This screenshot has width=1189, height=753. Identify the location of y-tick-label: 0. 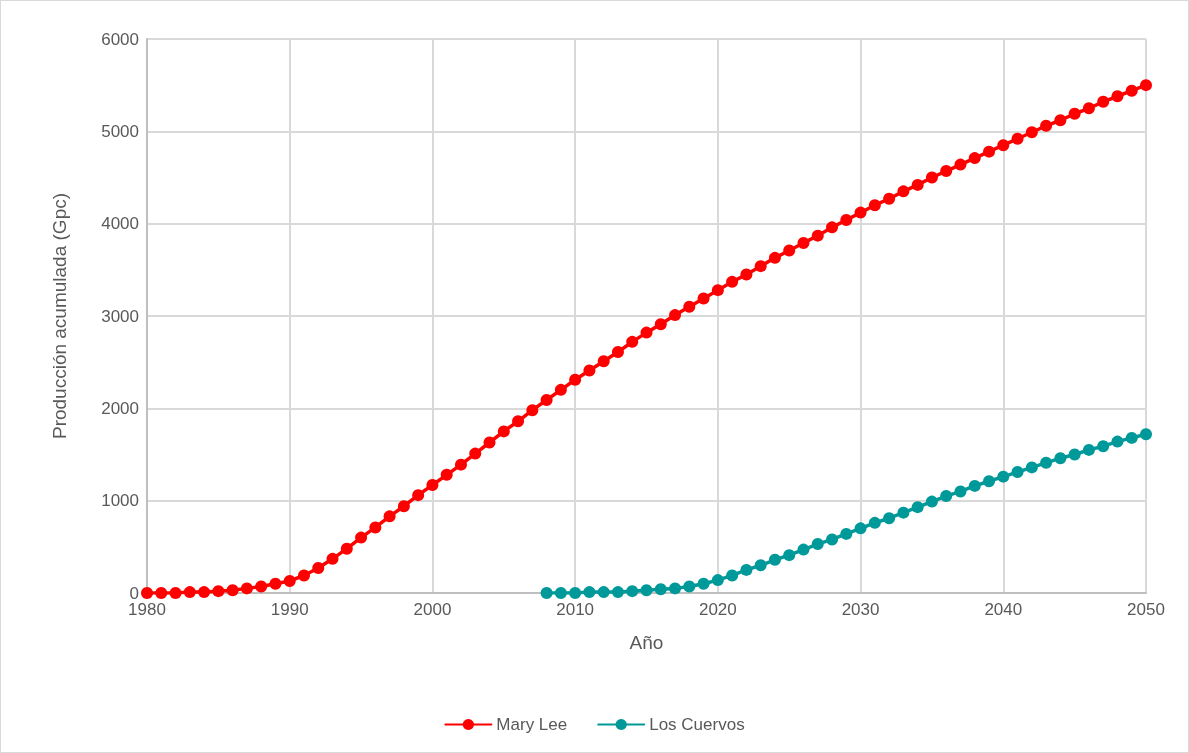
(134, 593).